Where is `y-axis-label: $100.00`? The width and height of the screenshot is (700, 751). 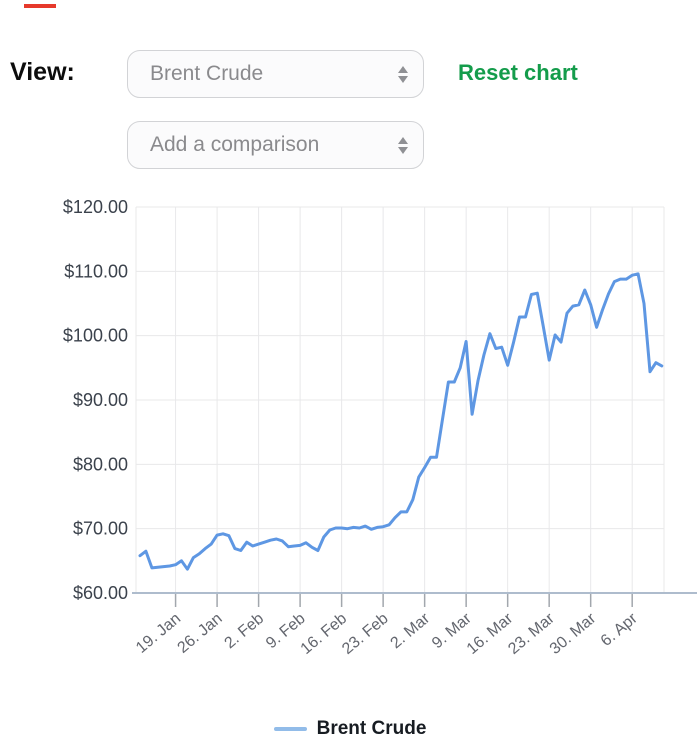
y-axis-label: $100.00 is located at coordinates (95, 336).